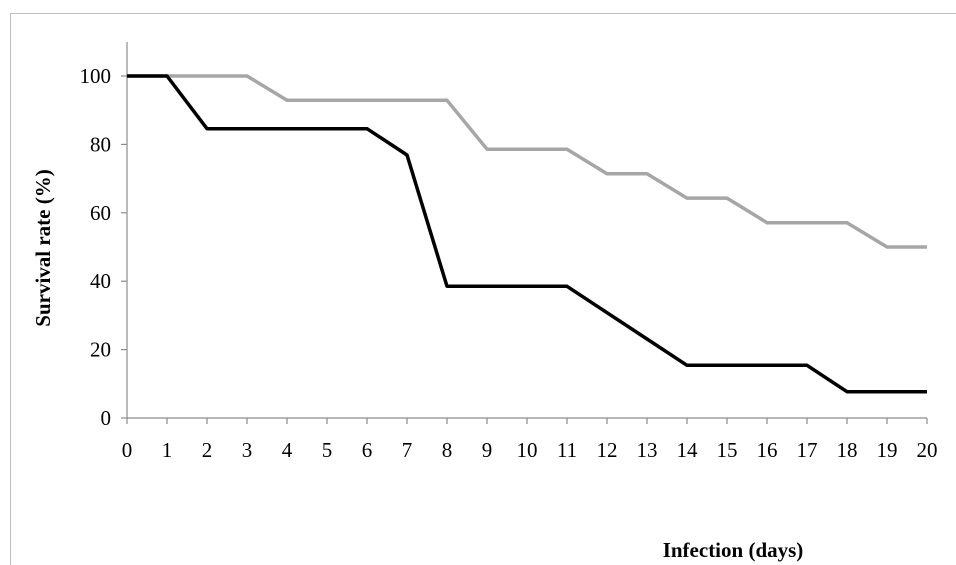 This screenshot has width=956, height=565. Describe the element at coordinates (100, 350) in the screenshot. I see `y-tick-label: 20` at that location.